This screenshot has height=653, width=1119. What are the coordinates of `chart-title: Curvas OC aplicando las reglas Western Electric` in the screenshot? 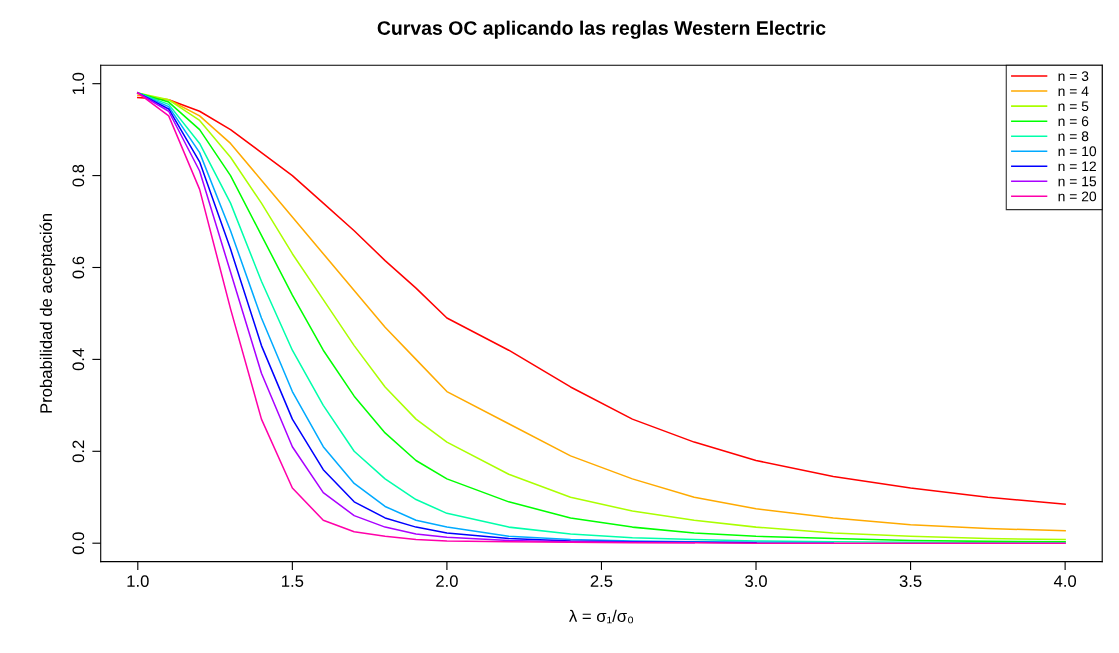 It's located at (601, 29).